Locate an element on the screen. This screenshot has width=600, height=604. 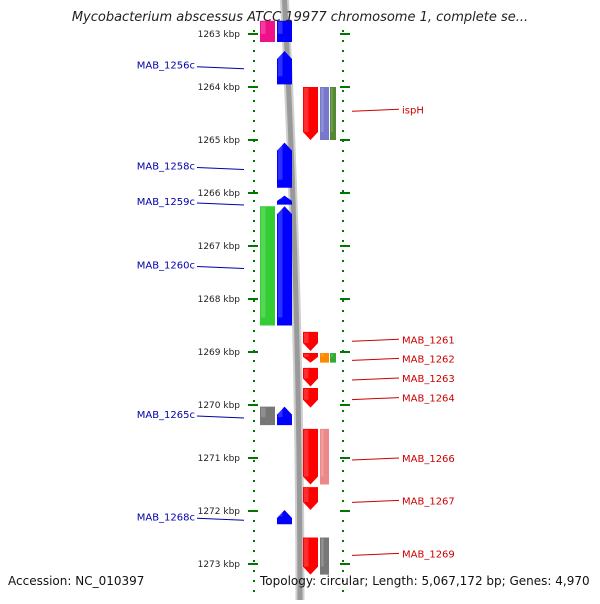
gene-label-right: MAB_1267 is located at coordinates (428, 501).